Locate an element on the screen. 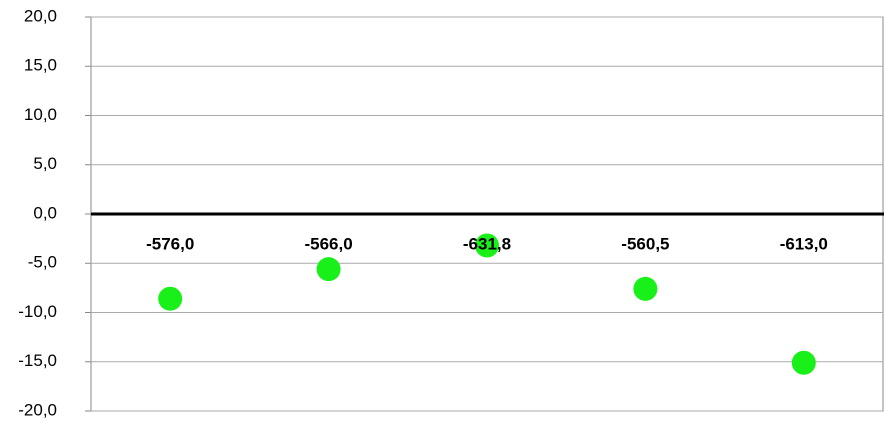 The height and width of the screenshot is (428, 884). y-tick-label: 10,0 is located at coordinates (40, 114).